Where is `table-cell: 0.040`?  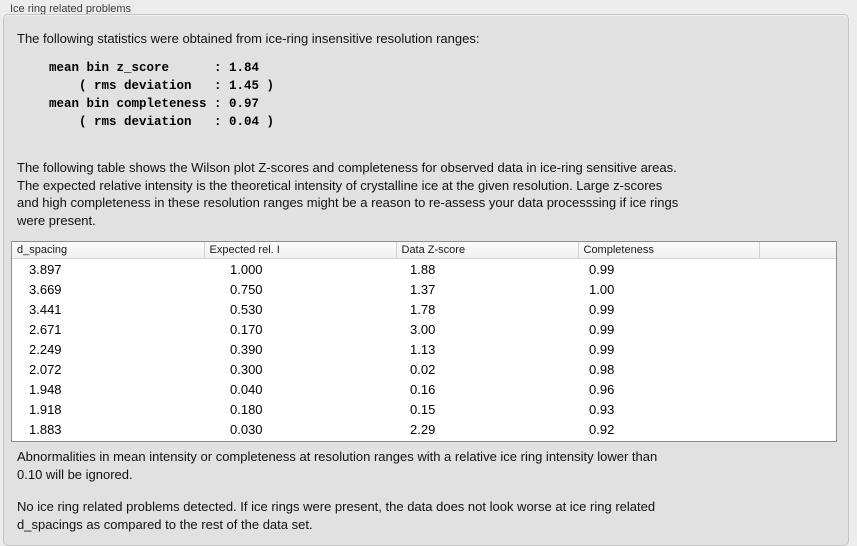
table-cell: 0.040 is located at coordinates (246, 389).